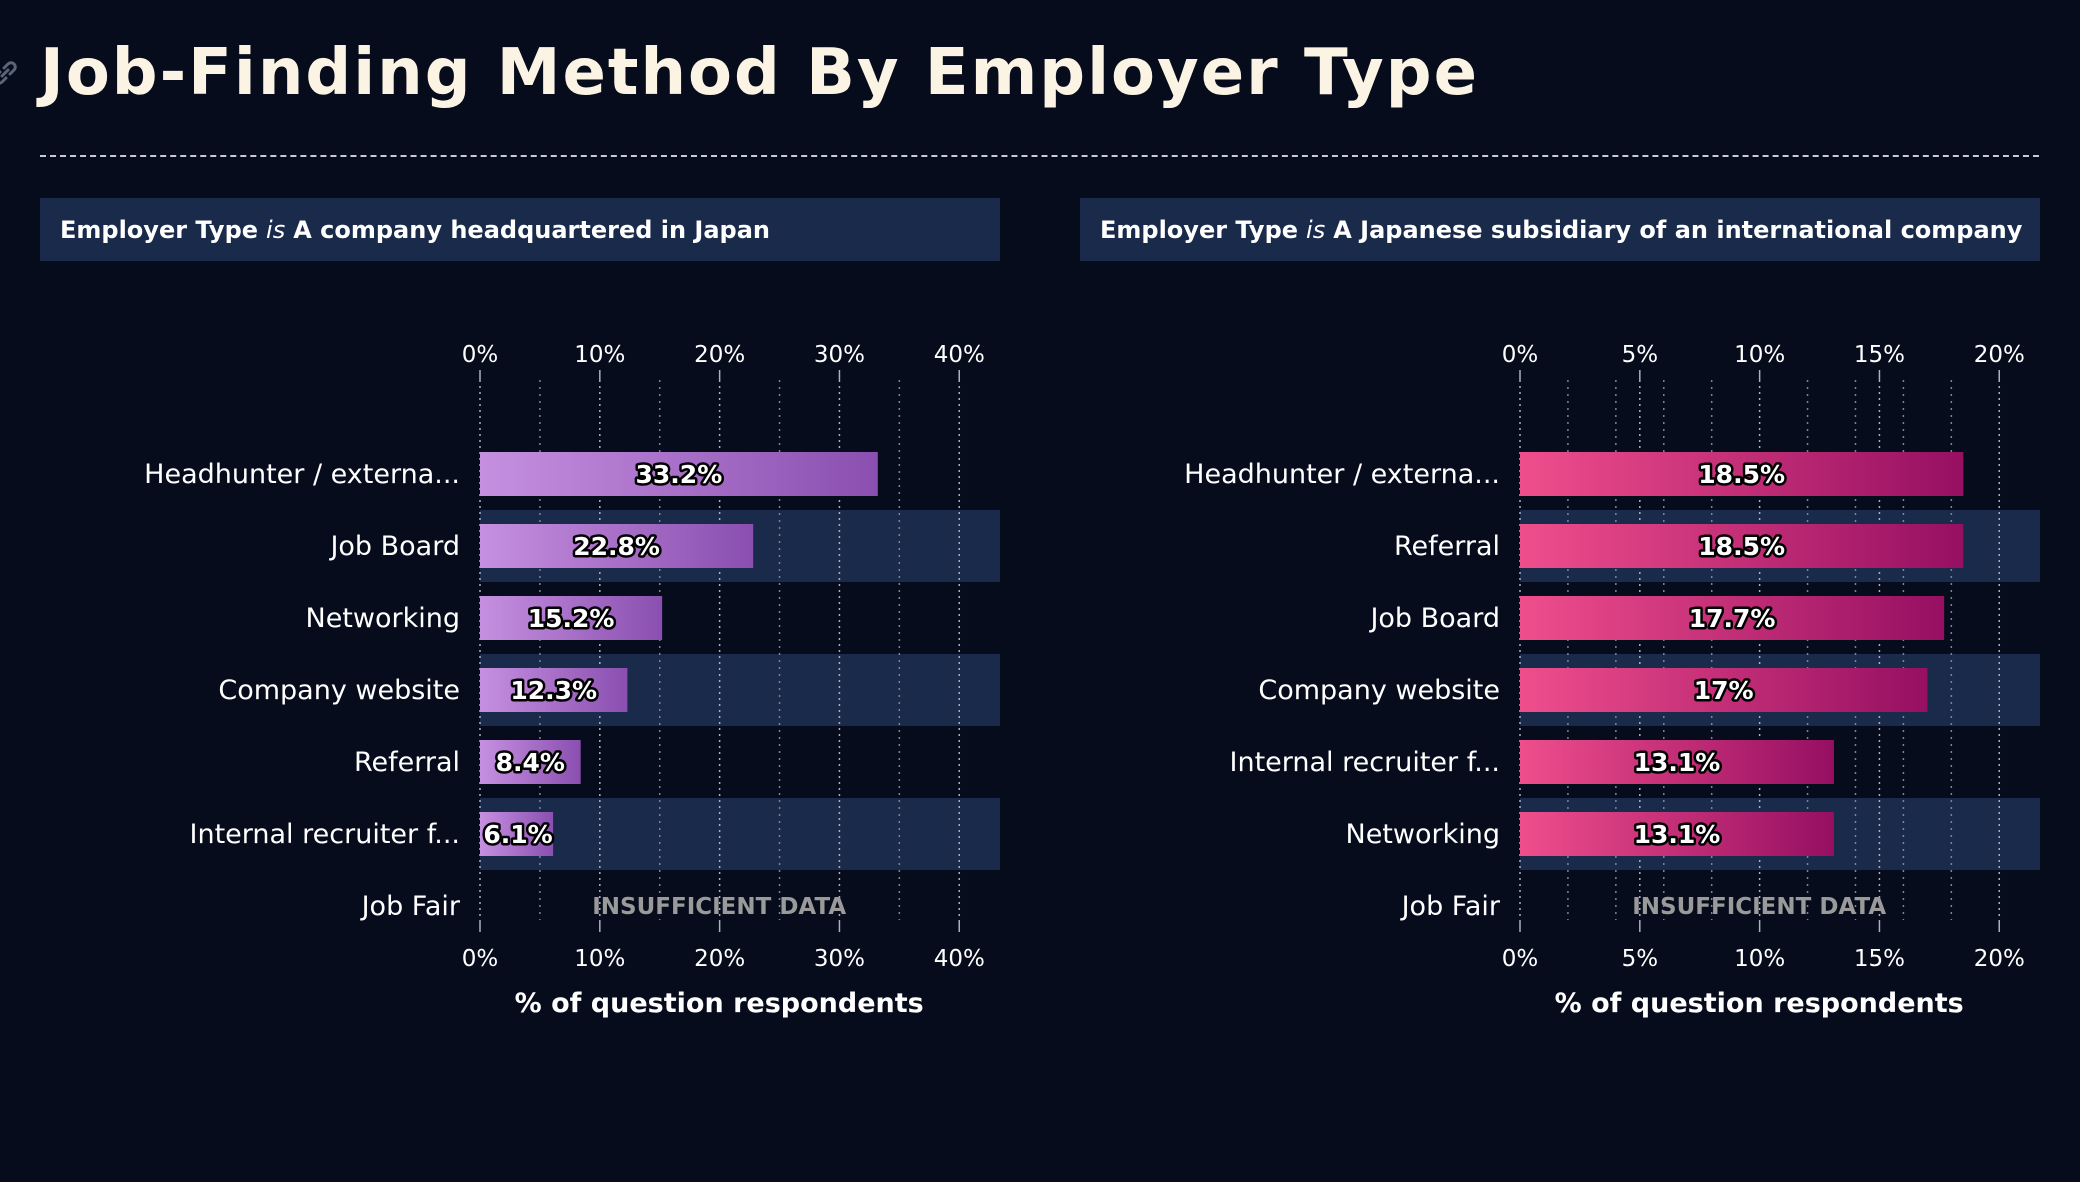 The height and width of the screenshot is (1182, 2080). What do you see at coordinates (959, 959) in the screenshot?
I see `x-tick-label-bottom: 40%` at bounding box center [959, 959].